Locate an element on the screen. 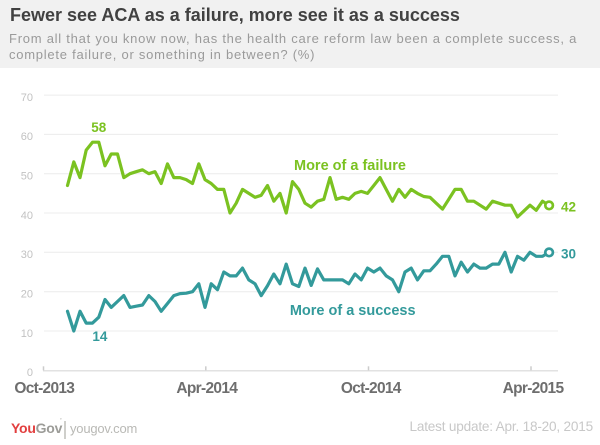 This screenshot has width=600, height=445. svg-text: 10 is located at coordinates (27, 334).